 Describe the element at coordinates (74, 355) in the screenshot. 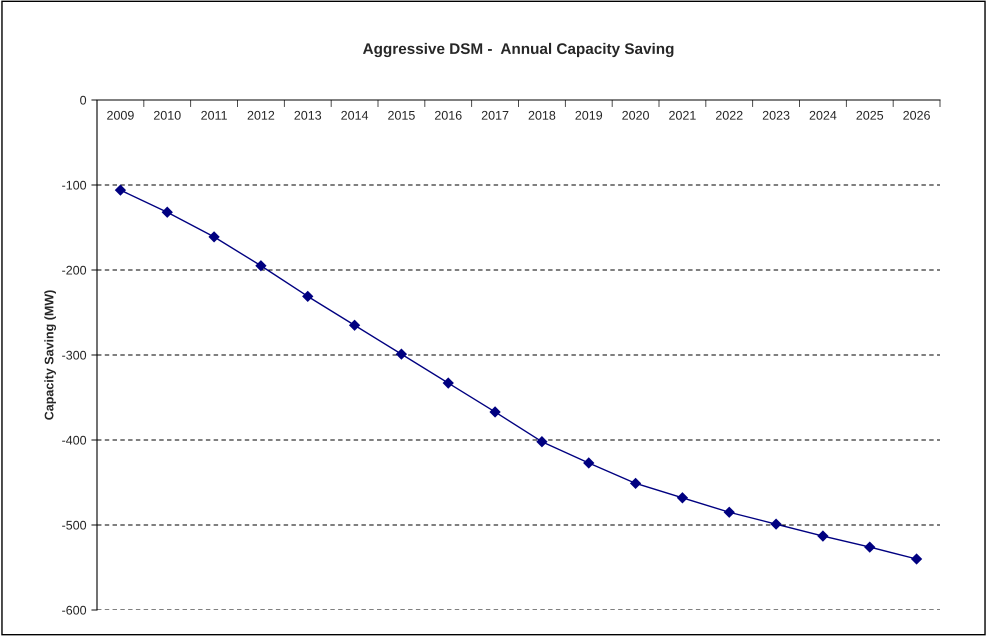

I see `y-tick-label: -300` at that location.